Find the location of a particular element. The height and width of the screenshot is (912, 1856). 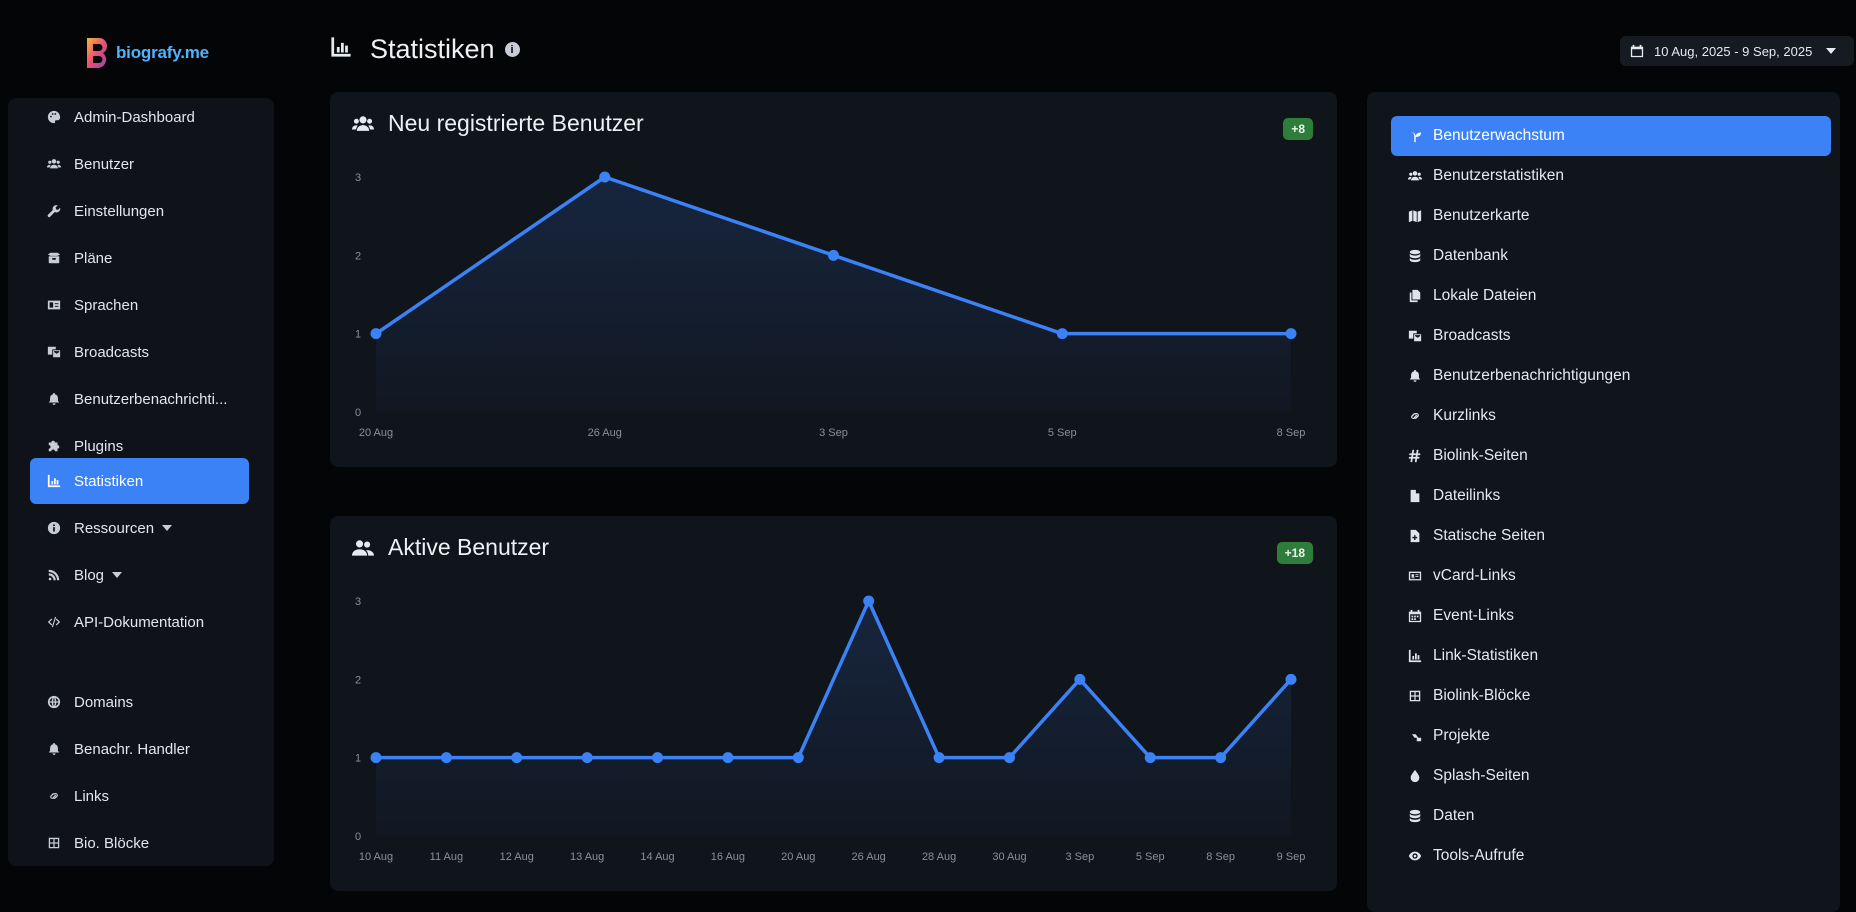

menu-item-biolink-bloecke: Biolink-Blöcke is located at coordinates (1611, 696).